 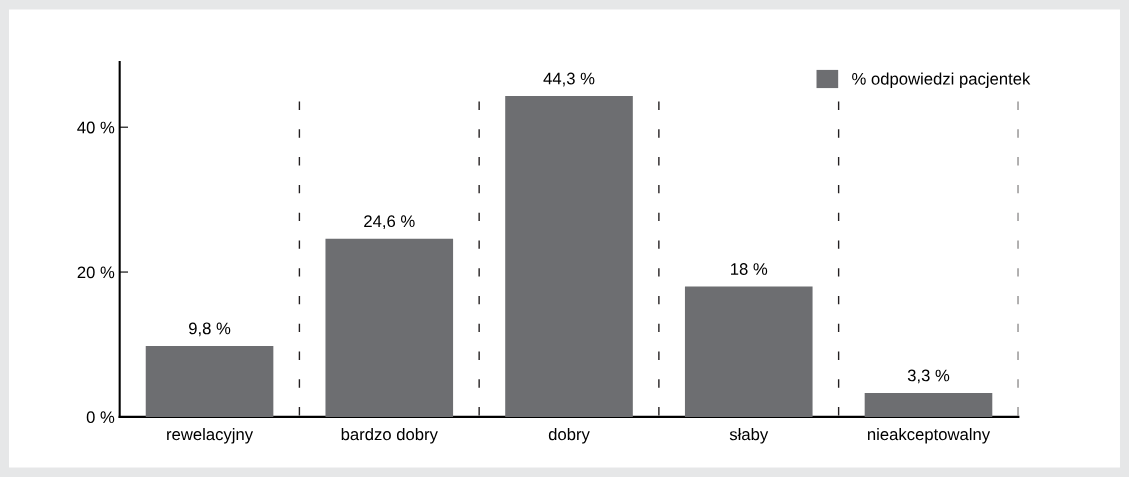 What do you see at coordinates (96, 272) in the screenshot?
I see `y-tick-label: 20 %` at bounding box center [96, 272].